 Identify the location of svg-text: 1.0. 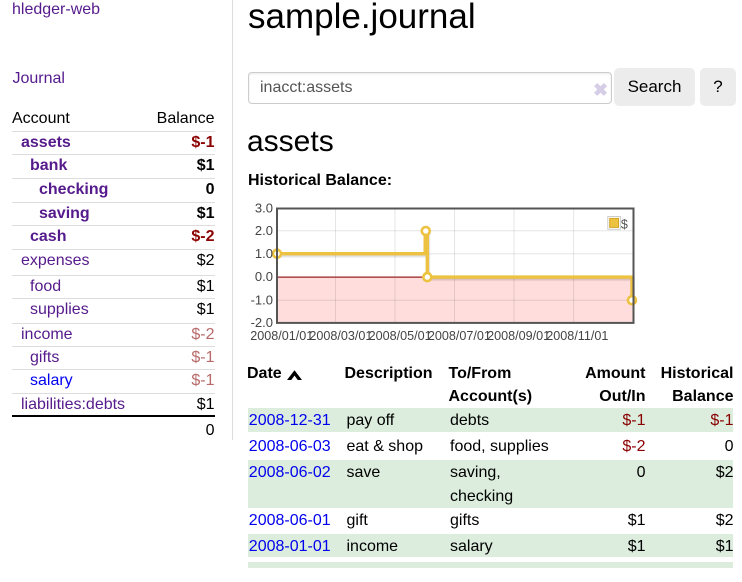
(264, 253).